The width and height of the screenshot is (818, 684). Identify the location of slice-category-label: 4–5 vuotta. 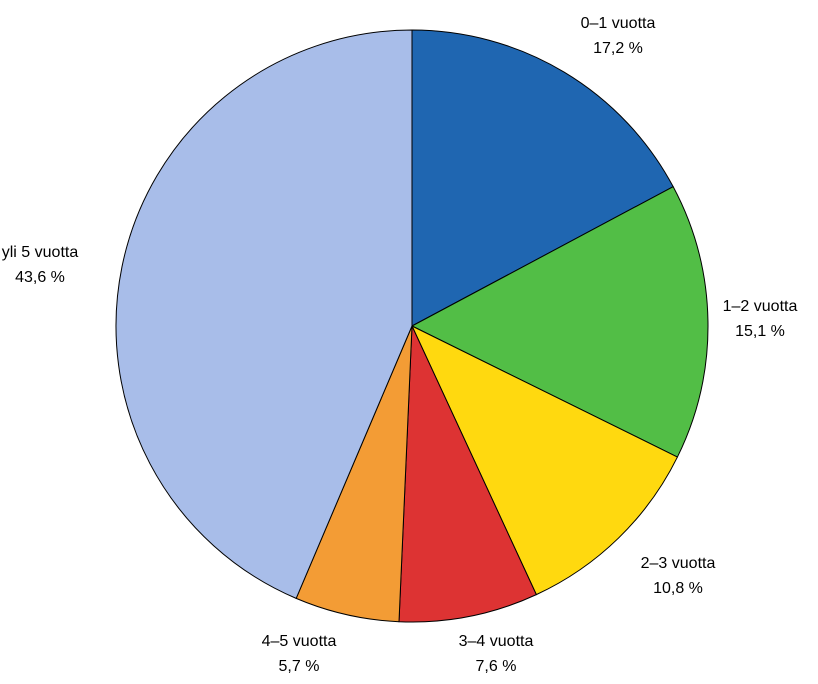
(299, 641).